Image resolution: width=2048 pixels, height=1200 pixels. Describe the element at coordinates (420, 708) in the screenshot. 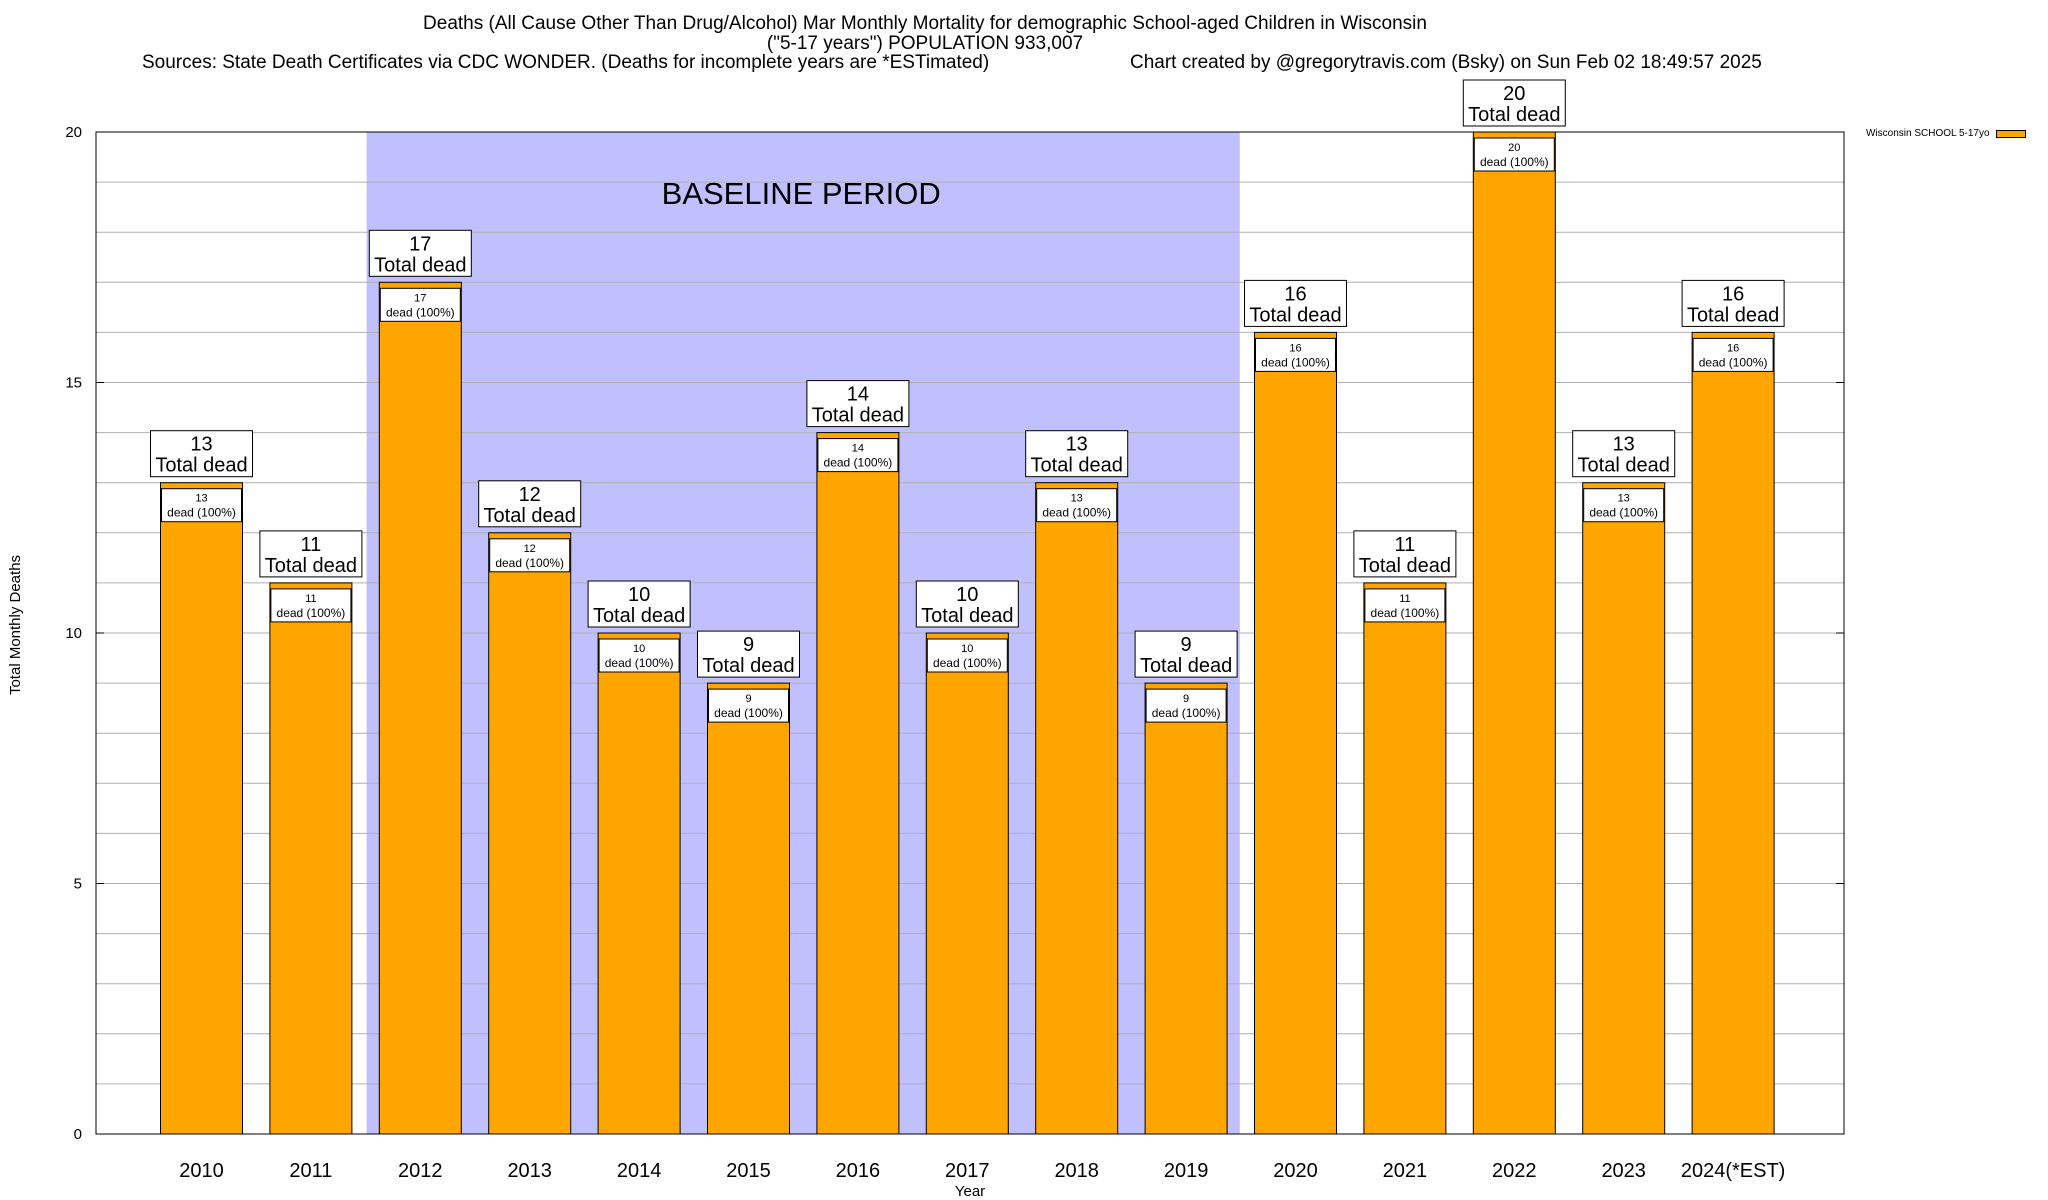

I see `bar-2012` at that location.